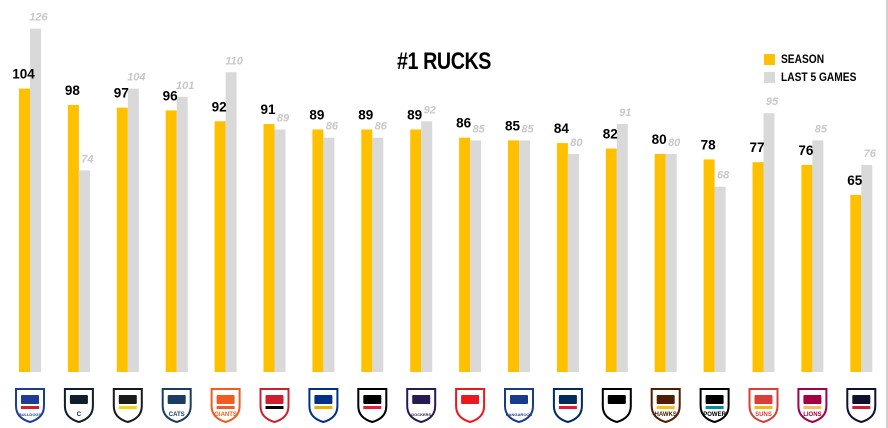  Describe the element at coordinates (444, 61) in the screenshot. I see `chart-title: #1 RUCKS` at that location.